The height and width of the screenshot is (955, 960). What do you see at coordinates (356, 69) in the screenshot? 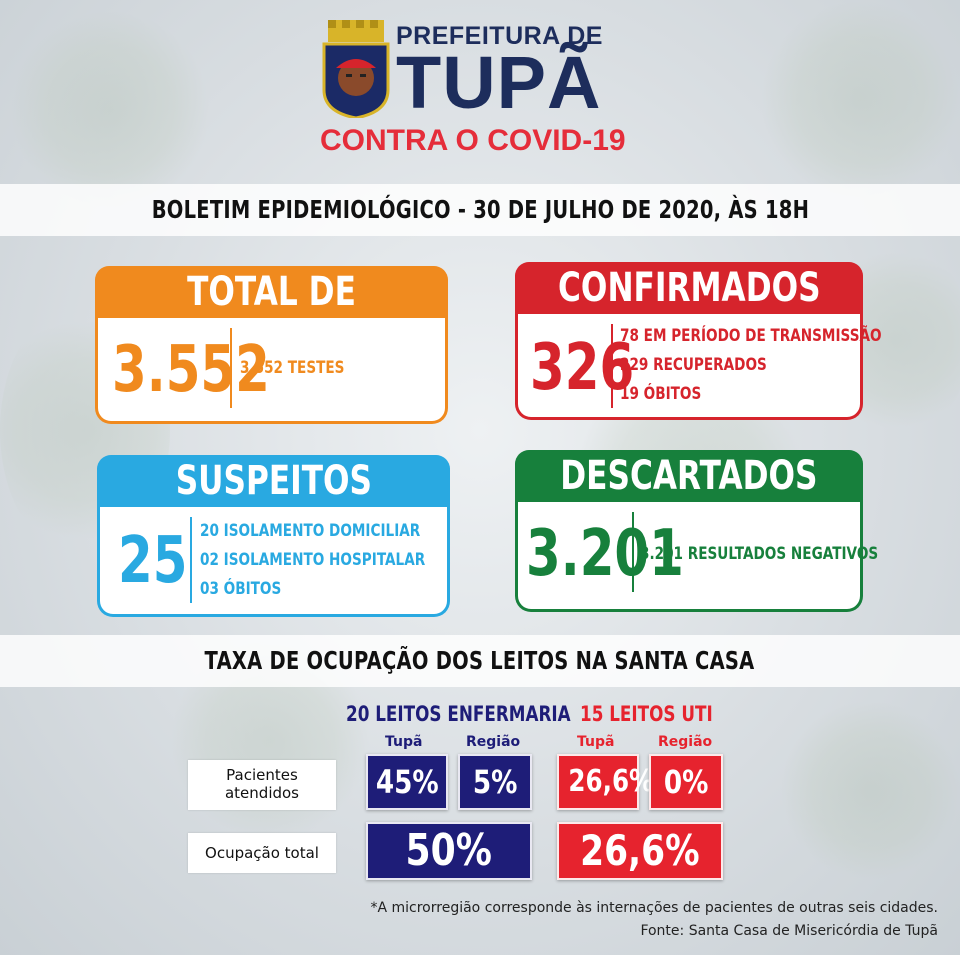
I see `city-crest-logo` at bounding box center [356, 69].